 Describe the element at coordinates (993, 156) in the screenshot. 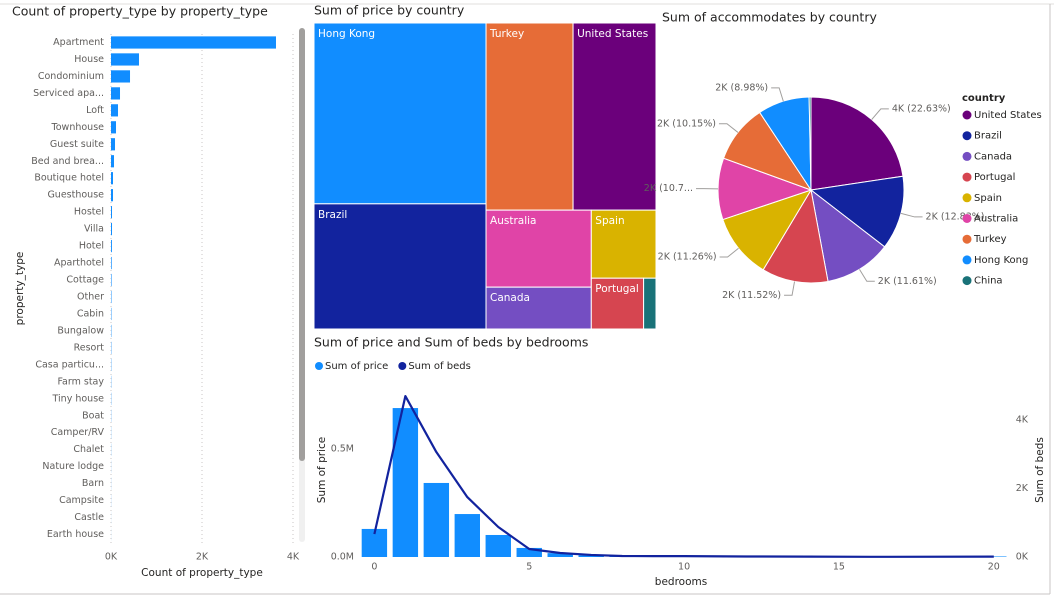

I see `legend-label: Canada` at that location.